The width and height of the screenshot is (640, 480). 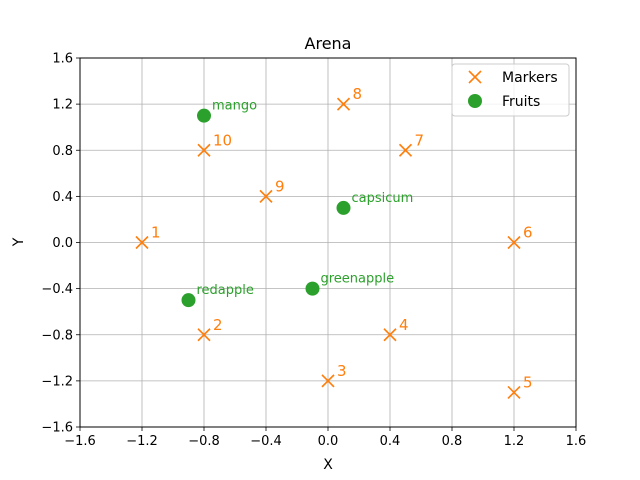 What do you see at coordinates (420, 140) in the screenshot?
I see `marker-point-label: 7` at bounding box center [420, 140].